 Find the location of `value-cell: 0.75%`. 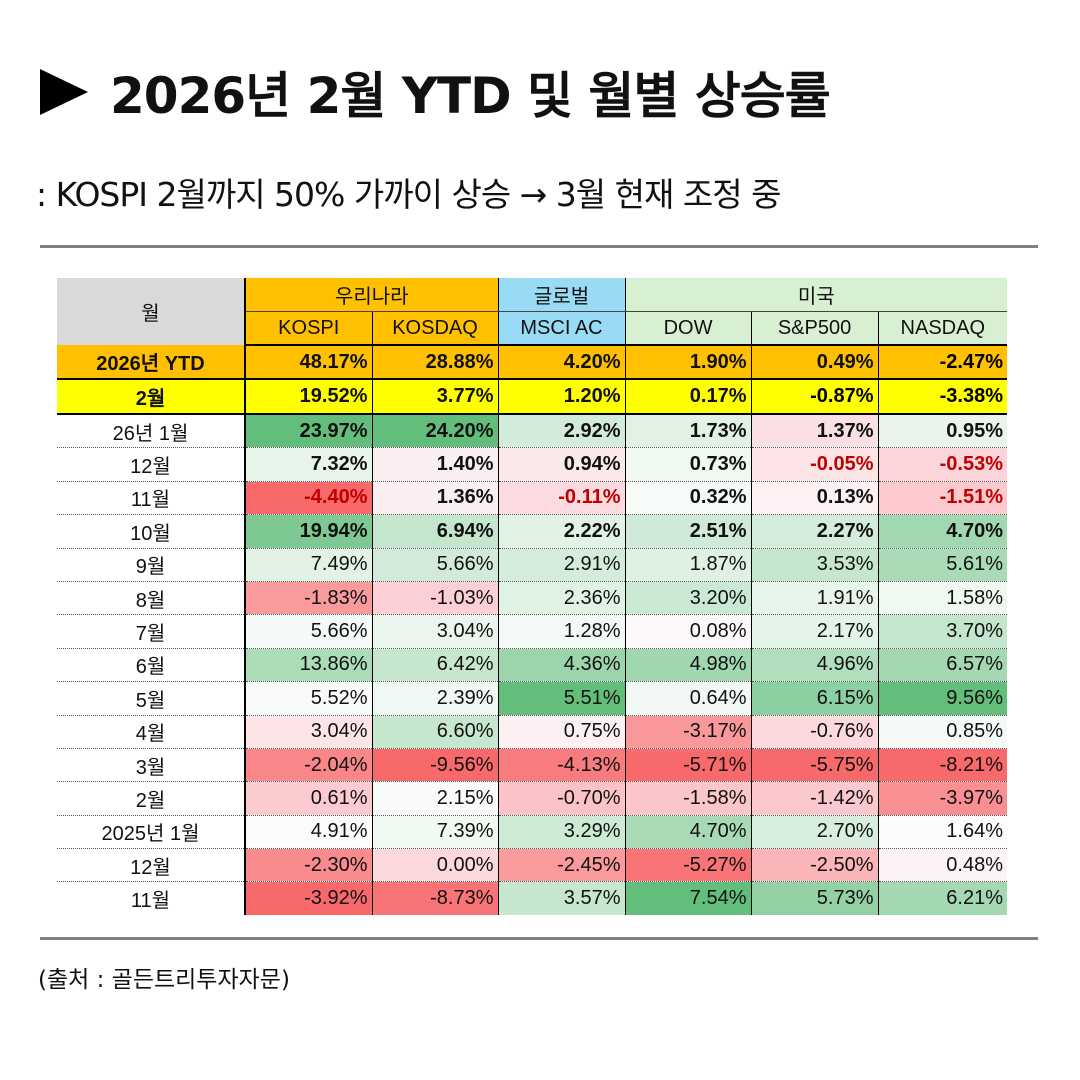

value-cell: 0.75% is located at coordinates (561, 732).